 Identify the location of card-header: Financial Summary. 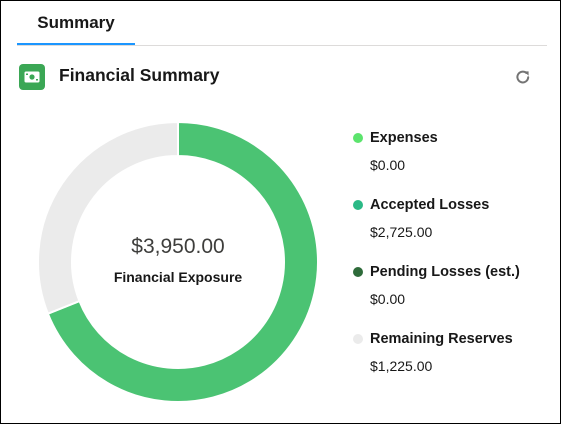
(279, 77).